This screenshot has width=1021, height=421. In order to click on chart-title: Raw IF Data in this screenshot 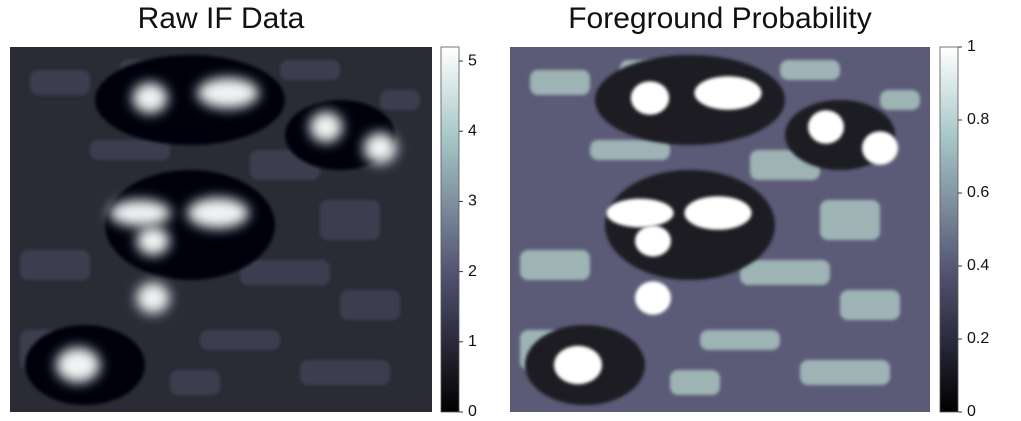, I will do `click(221, 18)`.